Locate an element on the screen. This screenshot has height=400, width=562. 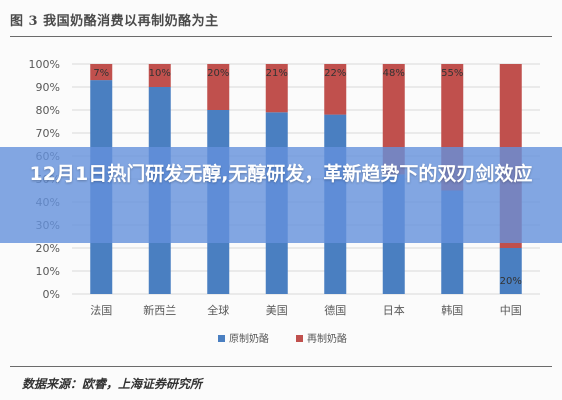
figure-title: 图 3 我国奶酪消费以再制奶酪为主 is located at coordinates (114, 21).